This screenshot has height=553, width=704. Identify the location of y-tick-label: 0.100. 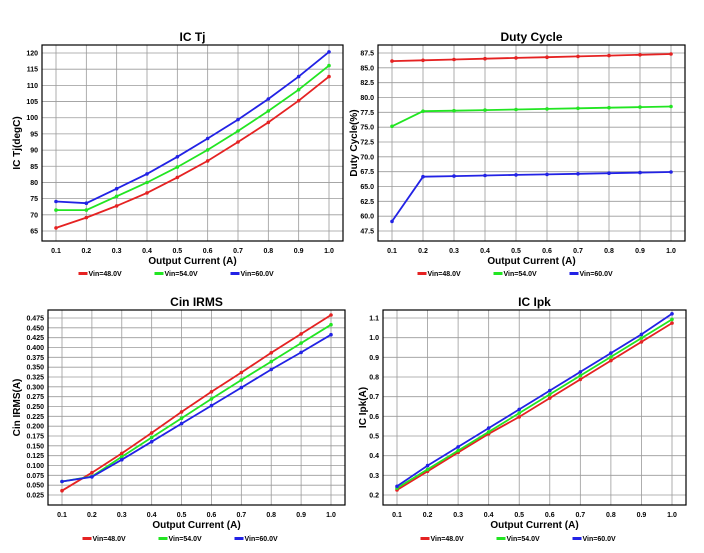
(35, 466).